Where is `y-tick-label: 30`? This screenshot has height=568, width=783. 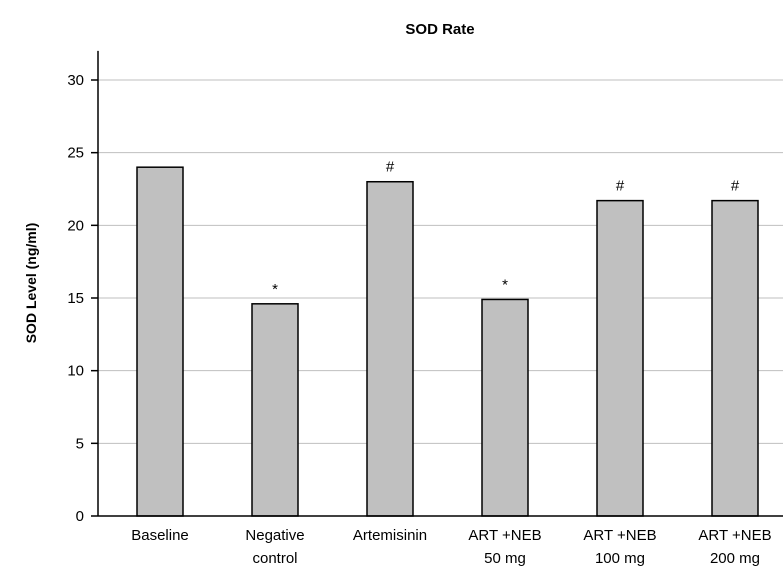 y-tick-label: 30 is located at coordinates (75, 80).